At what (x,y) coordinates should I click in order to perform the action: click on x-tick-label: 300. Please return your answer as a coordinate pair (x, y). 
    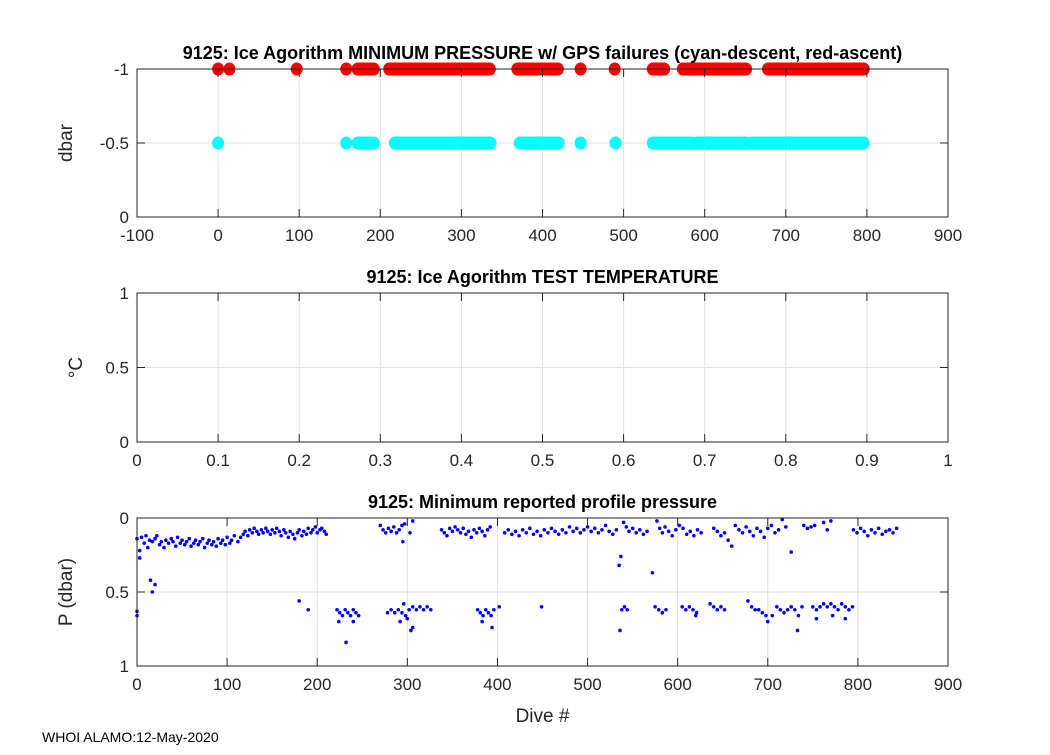
    Looking at the image, I should click on (461, 235).